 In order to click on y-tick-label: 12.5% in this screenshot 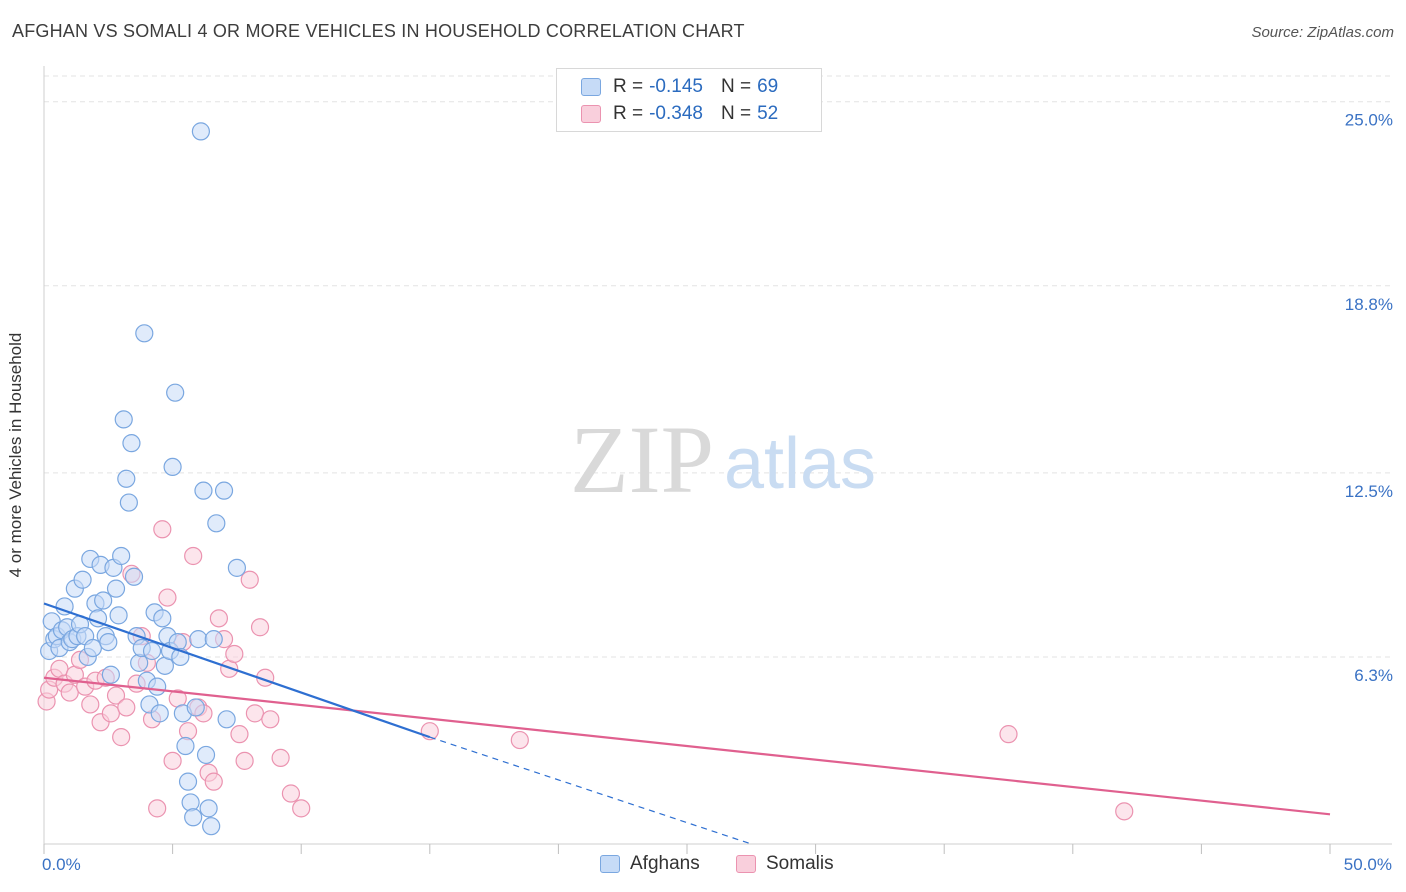, I will do `click(1369, 491)`.